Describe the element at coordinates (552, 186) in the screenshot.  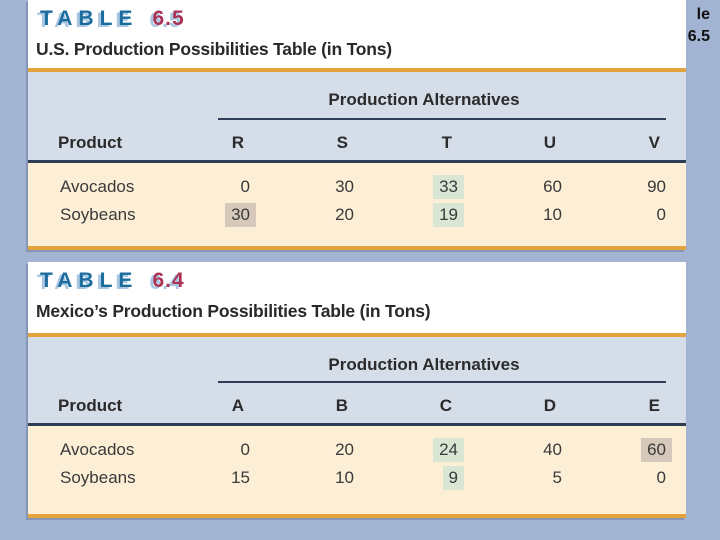
I see `us-r1c4: 60` at that location.